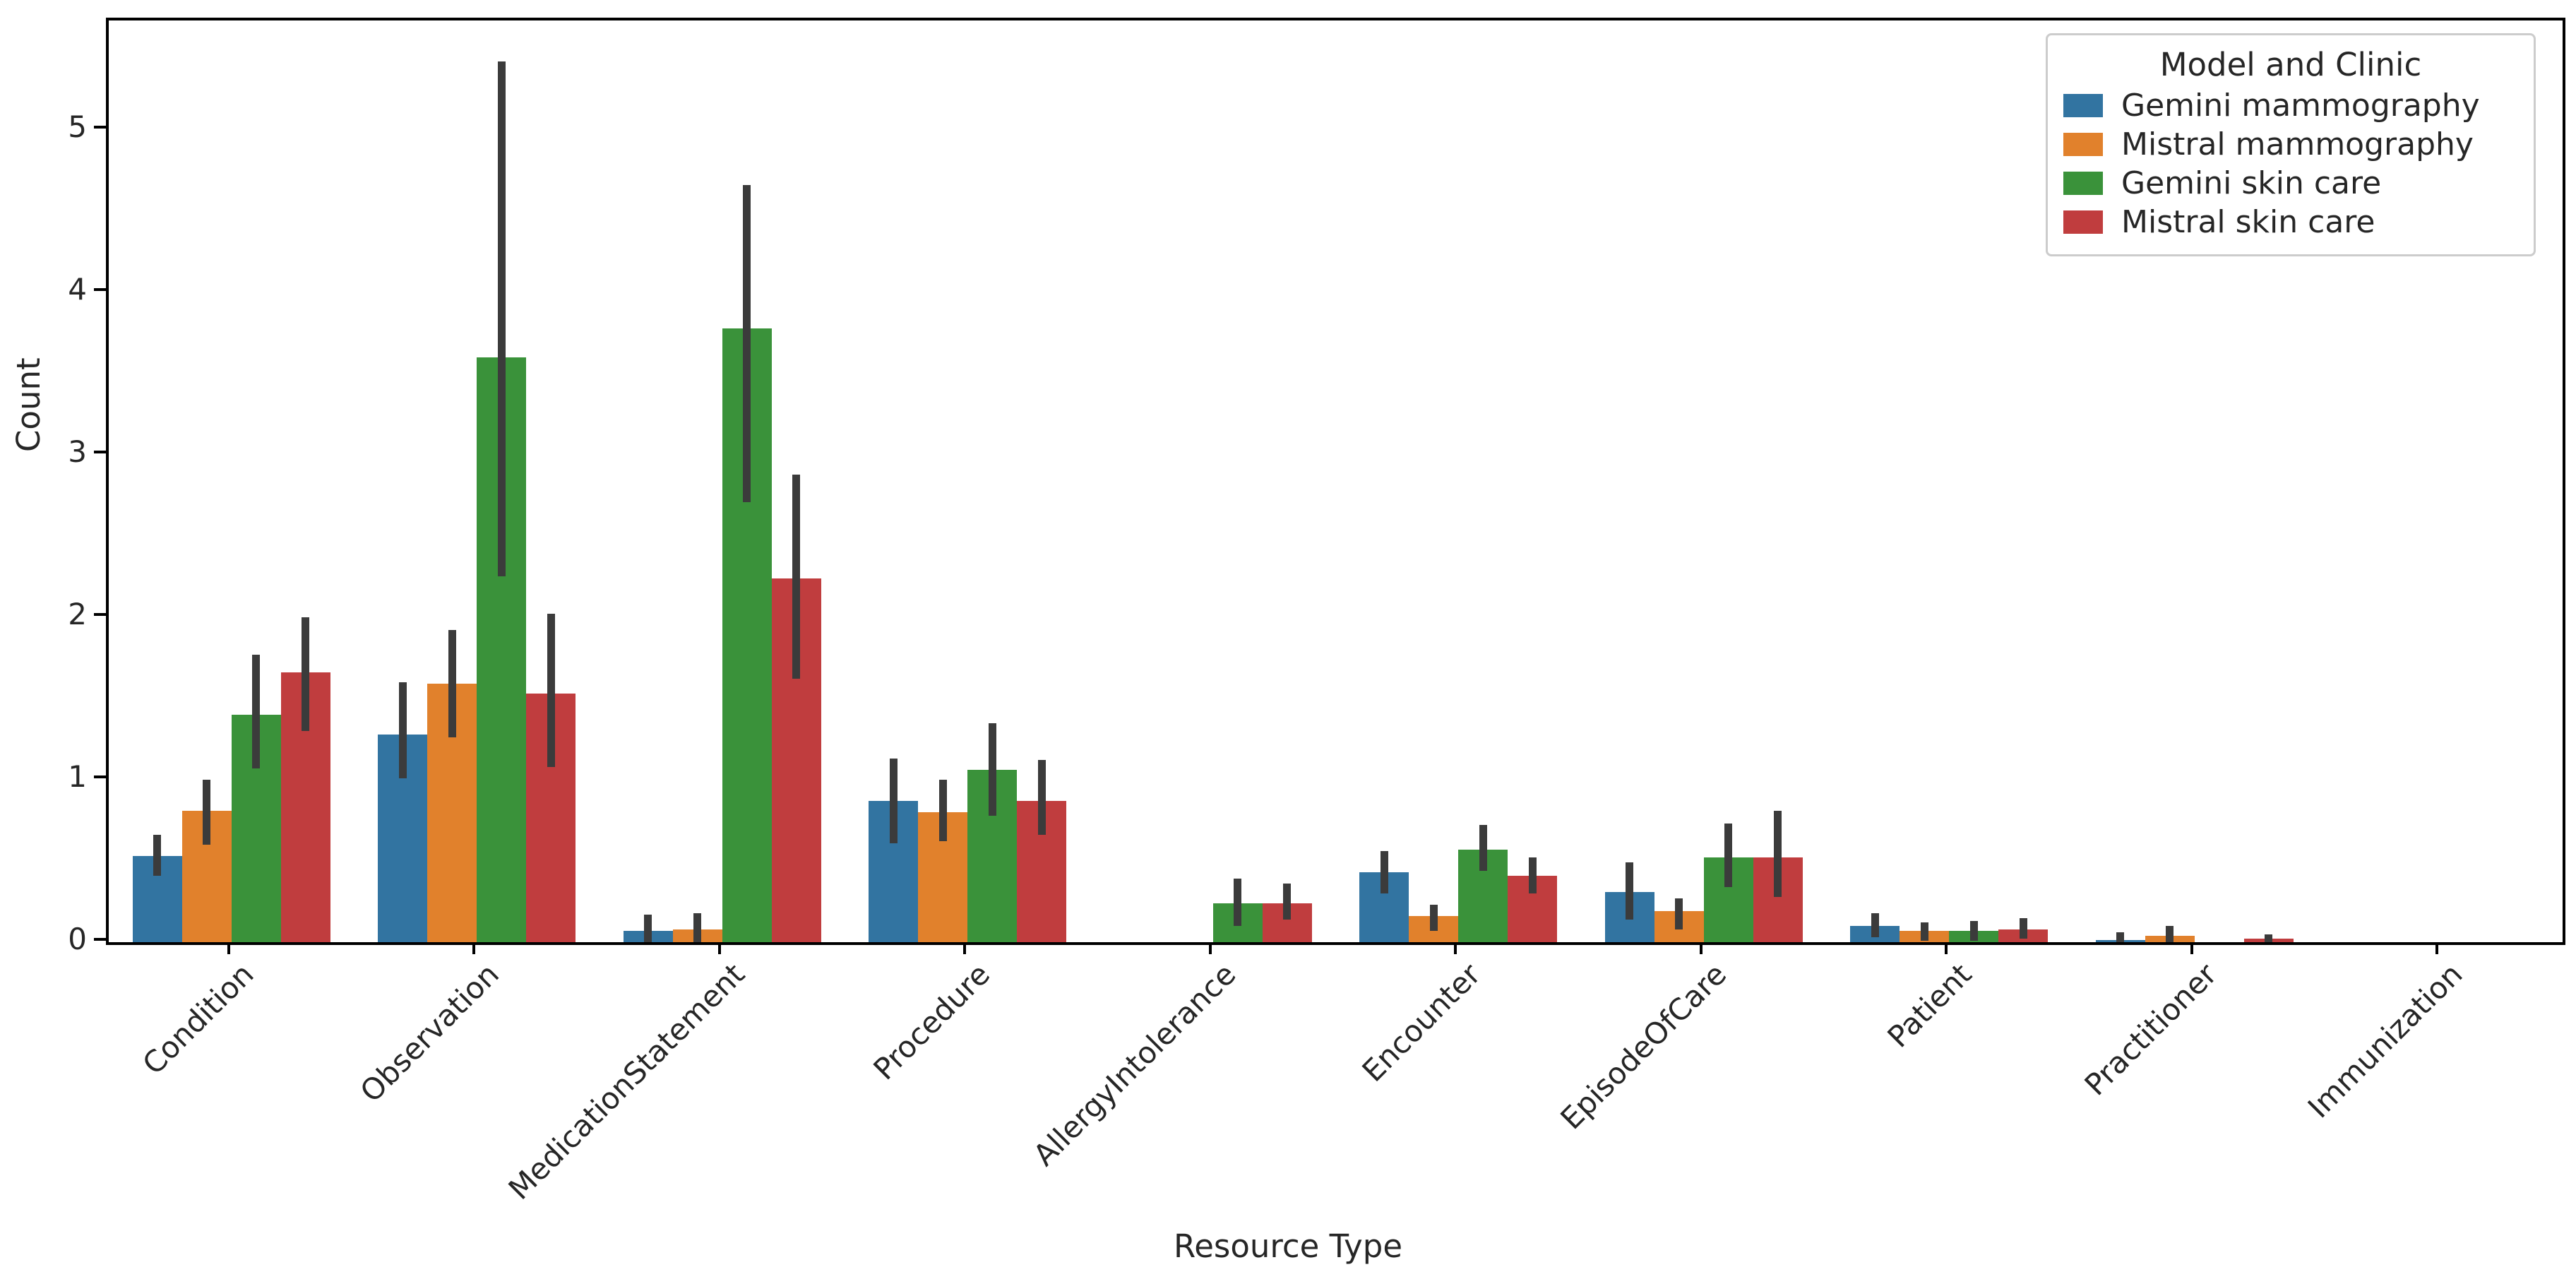 The image size is (2576, 1272). What do you see at coordinates (1929, 1005) in the screenshot?
I see `category-label: Patient` at bounding box center [1929, 1005].